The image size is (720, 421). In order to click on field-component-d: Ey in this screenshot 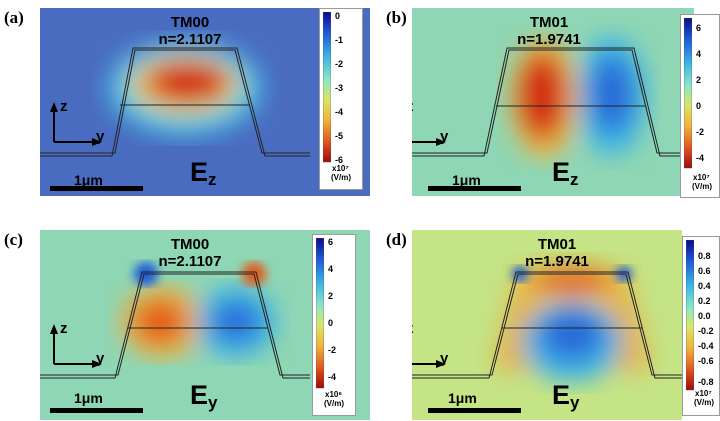, I will do `click(566, 396)`.